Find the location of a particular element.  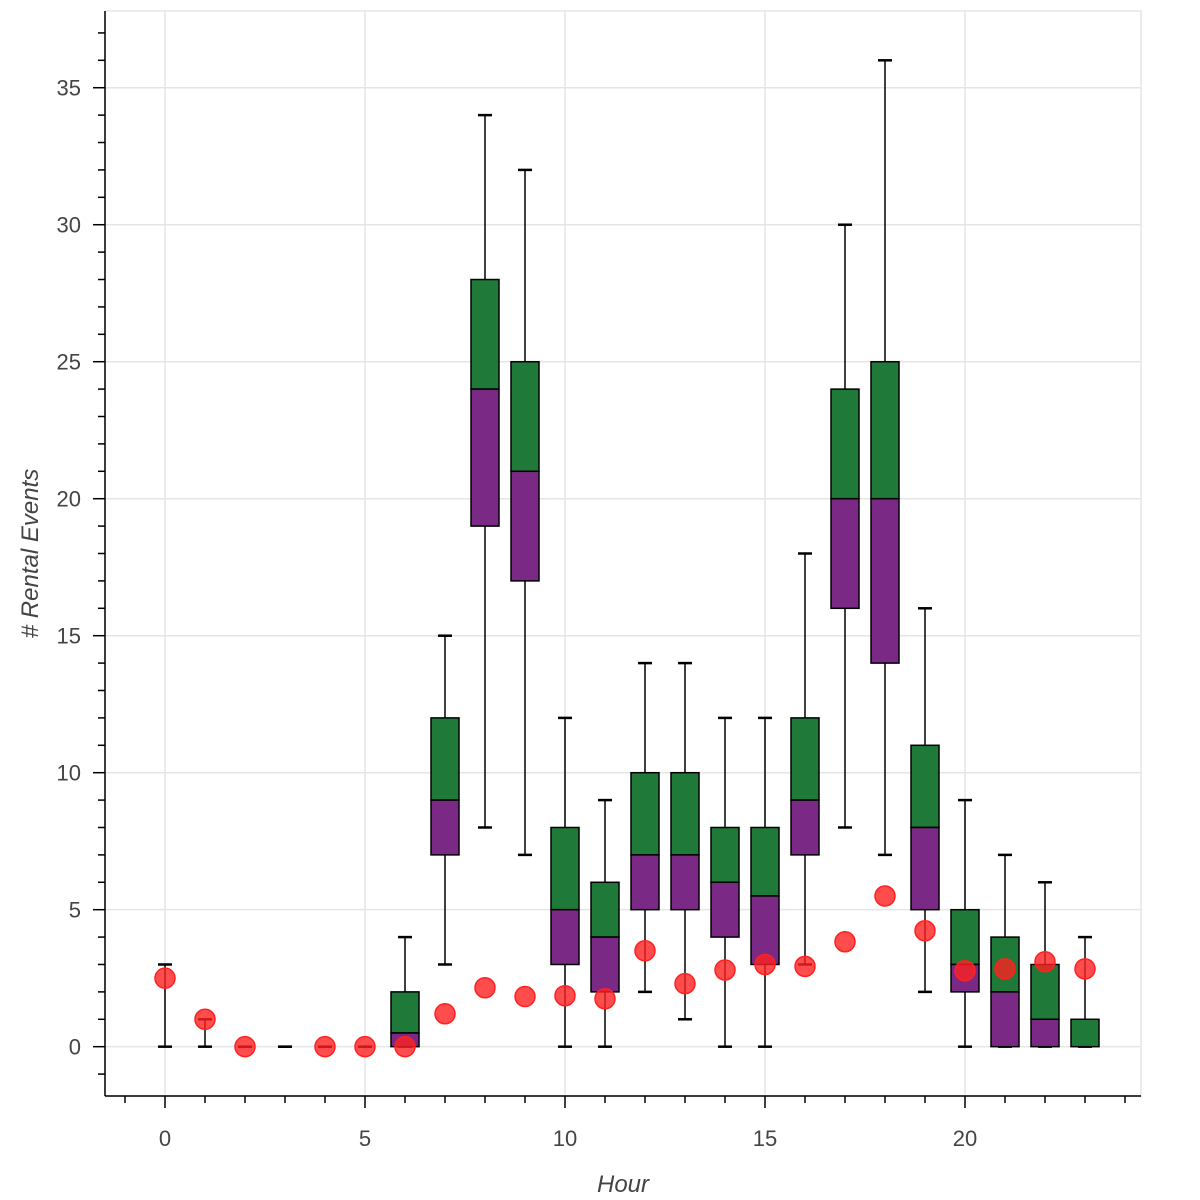

y-tick-label: 20 is located at coordinates (69, 499).